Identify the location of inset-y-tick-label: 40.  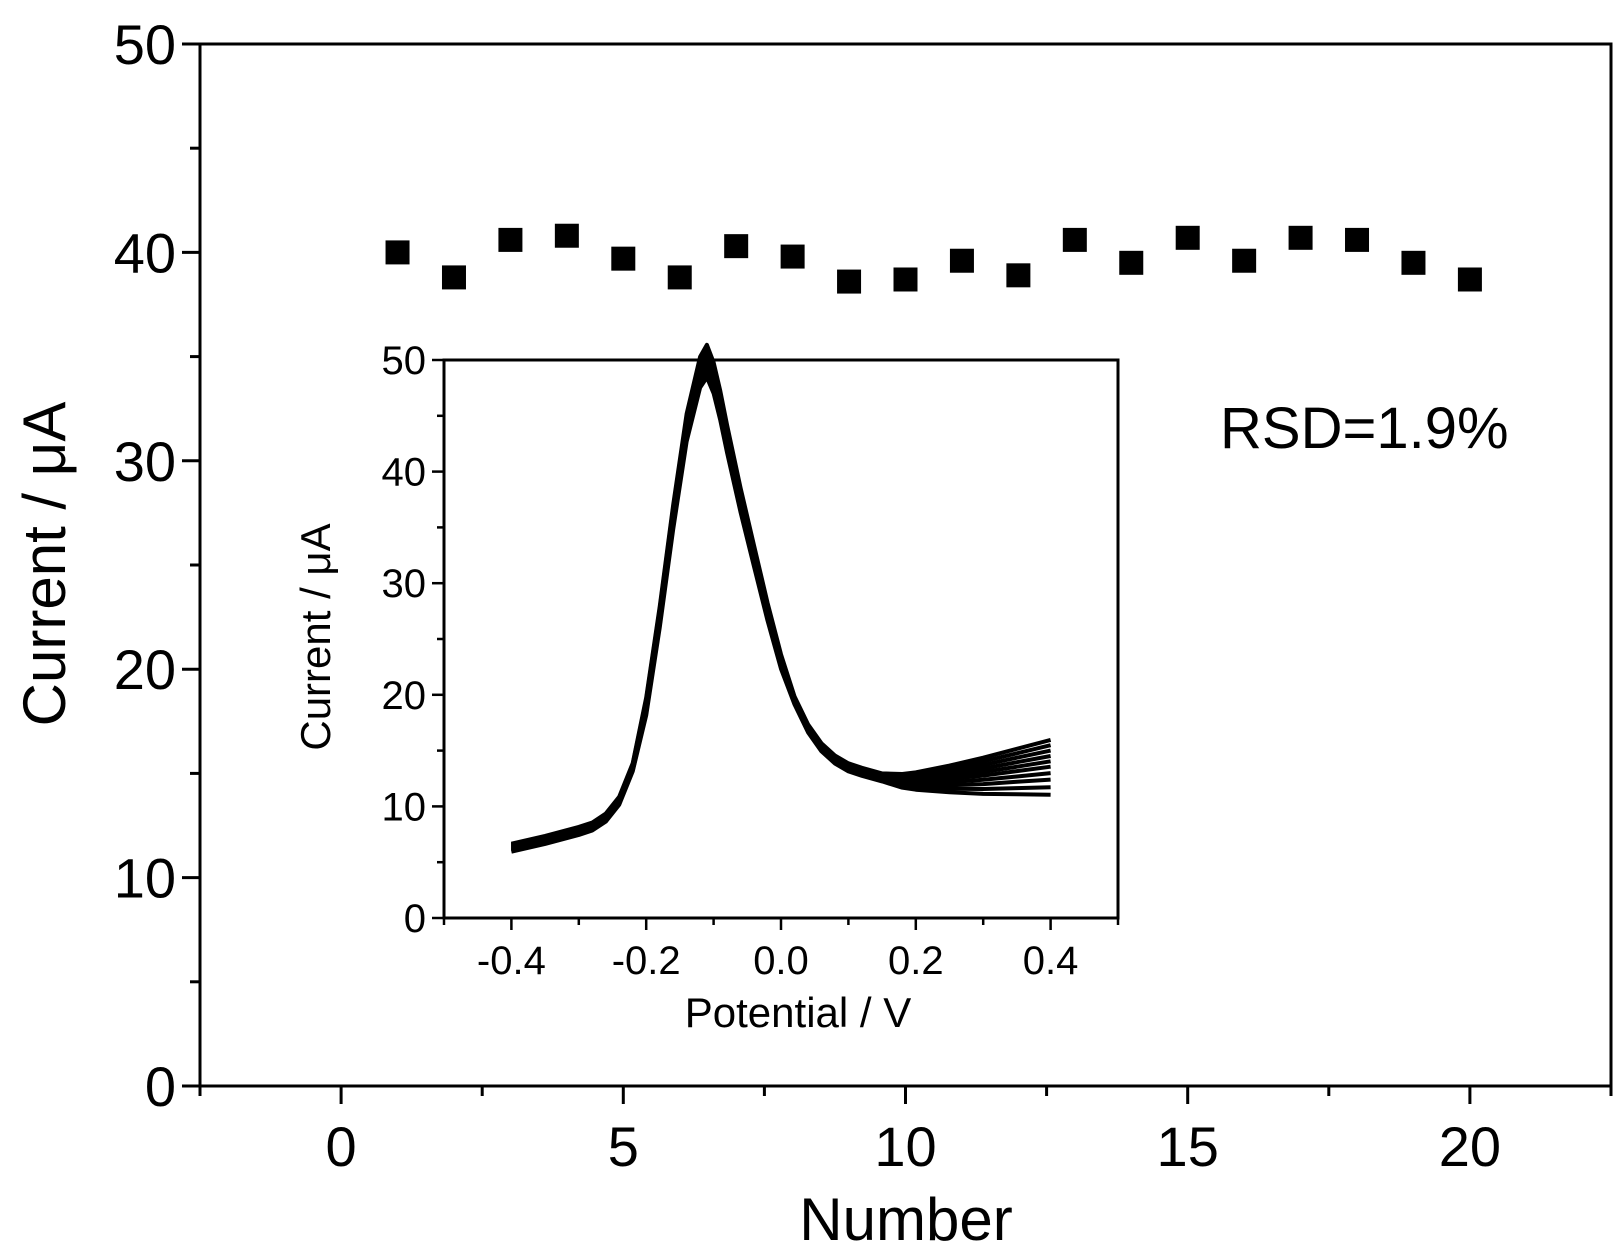
(404, 473).